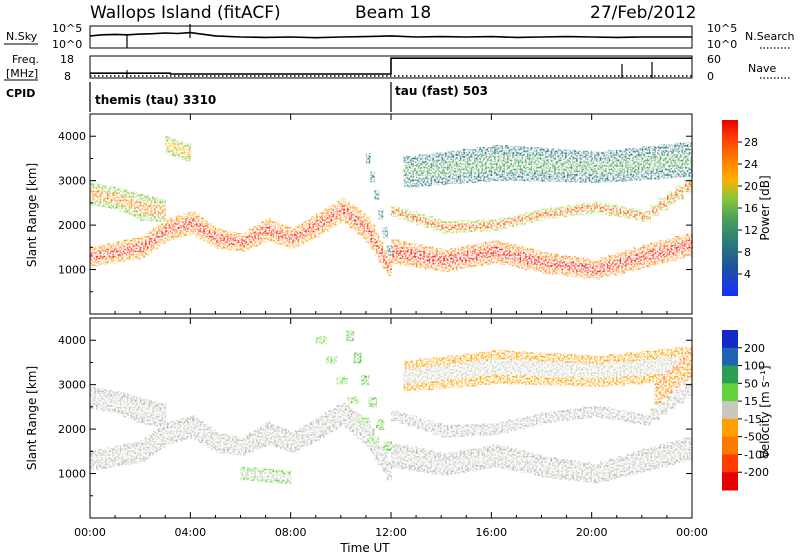  I want to click on y-tick-label-4000: 4000, so click(72, 136).